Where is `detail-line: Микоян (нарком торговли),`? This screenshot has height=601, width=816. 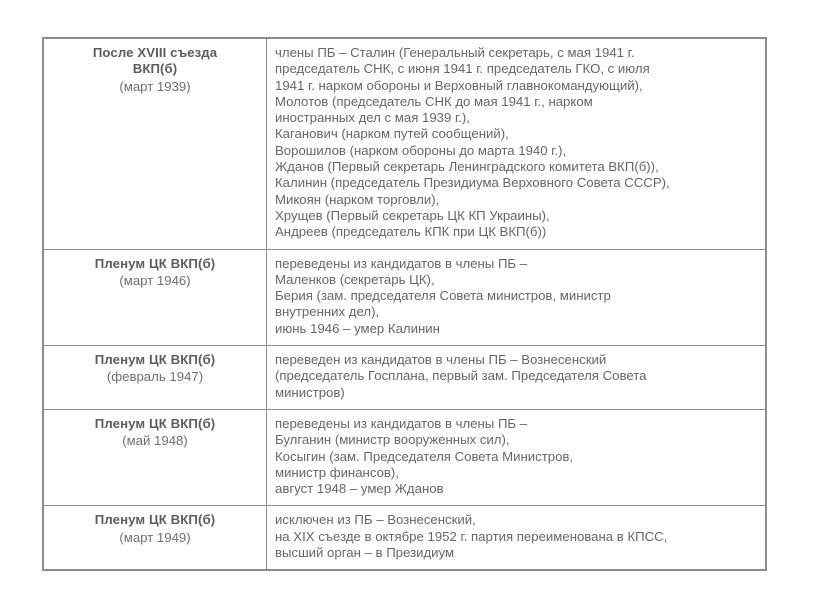 detail-line: Микоян (нарком торговли), is located at coordinates (357, 199).